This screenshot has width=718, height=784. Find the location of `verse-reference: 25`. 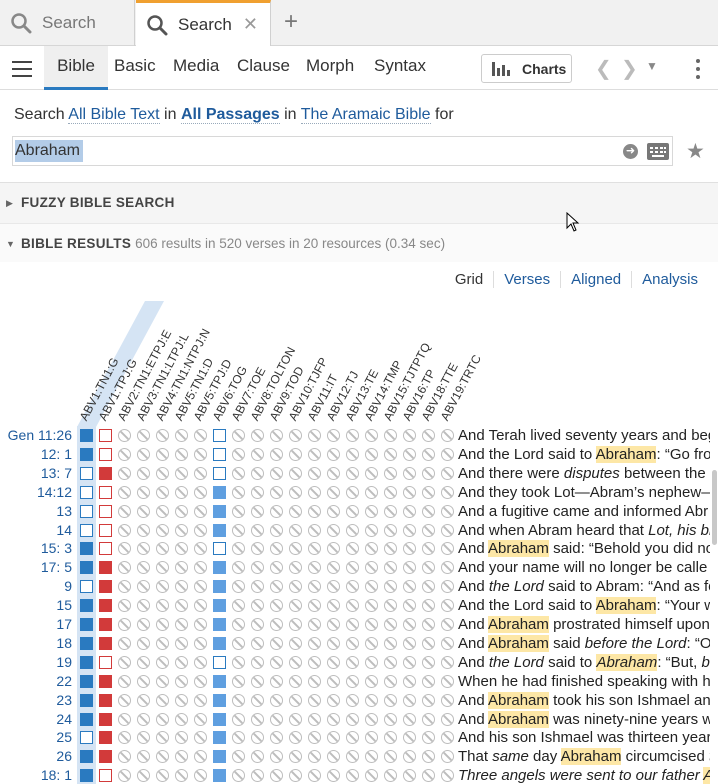

verse-reference: 25 is located at coordinates (64, 737).